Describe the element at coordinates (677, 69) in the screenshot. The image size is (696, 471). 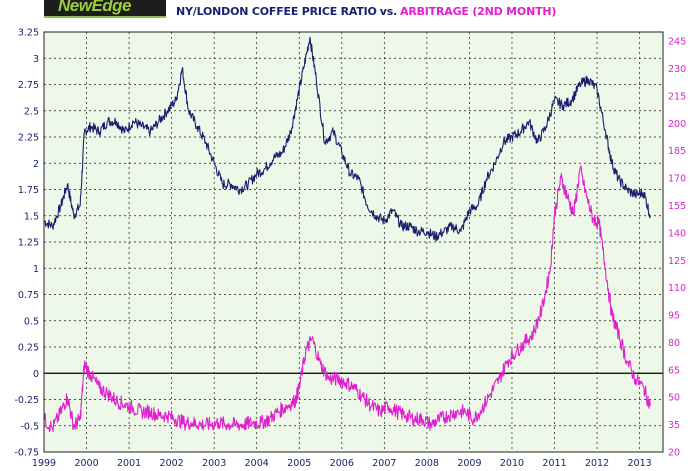
I see `right-tick-label: 230` at that location.